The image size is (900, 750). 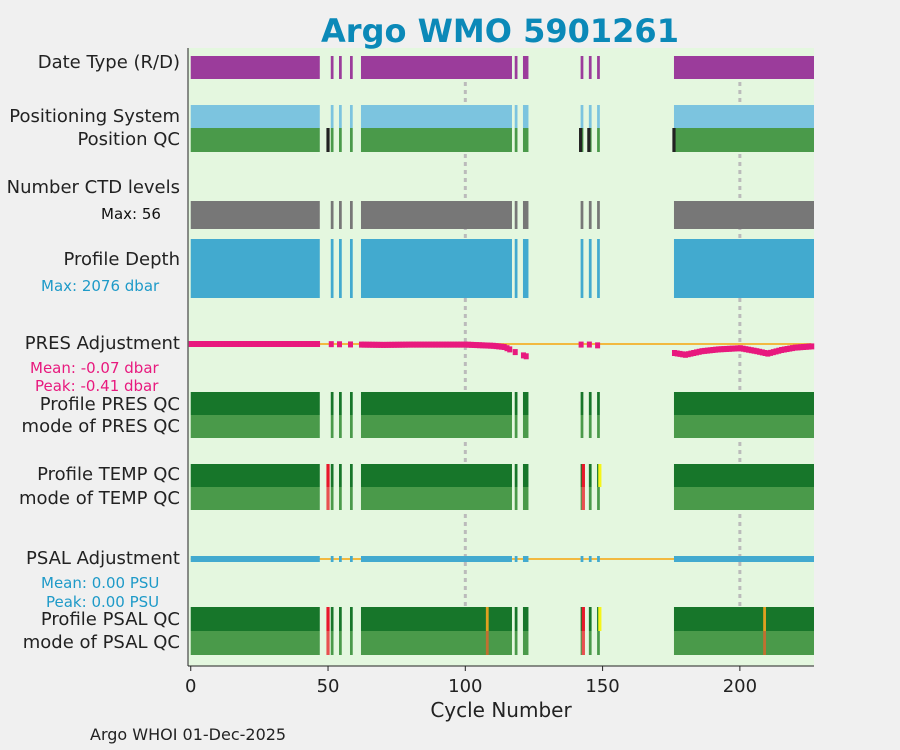 What do you see at coordinates (100, 583) in the screenshot?
I see `psal-mean-text: Mean: 0.00 PSU` at bounding box center [100, 583].